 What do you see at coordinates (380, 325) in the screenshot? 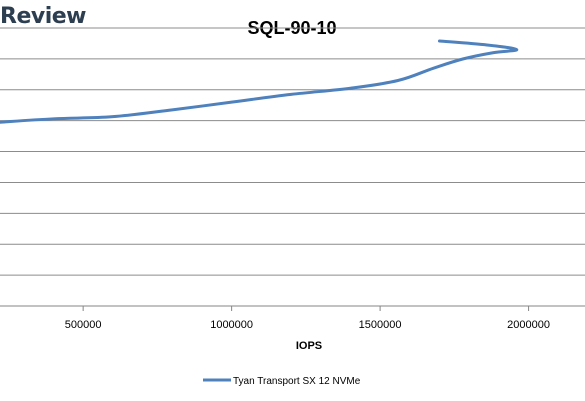
I see `x-tick-label: 1500000` at bounding box center [380, 325].